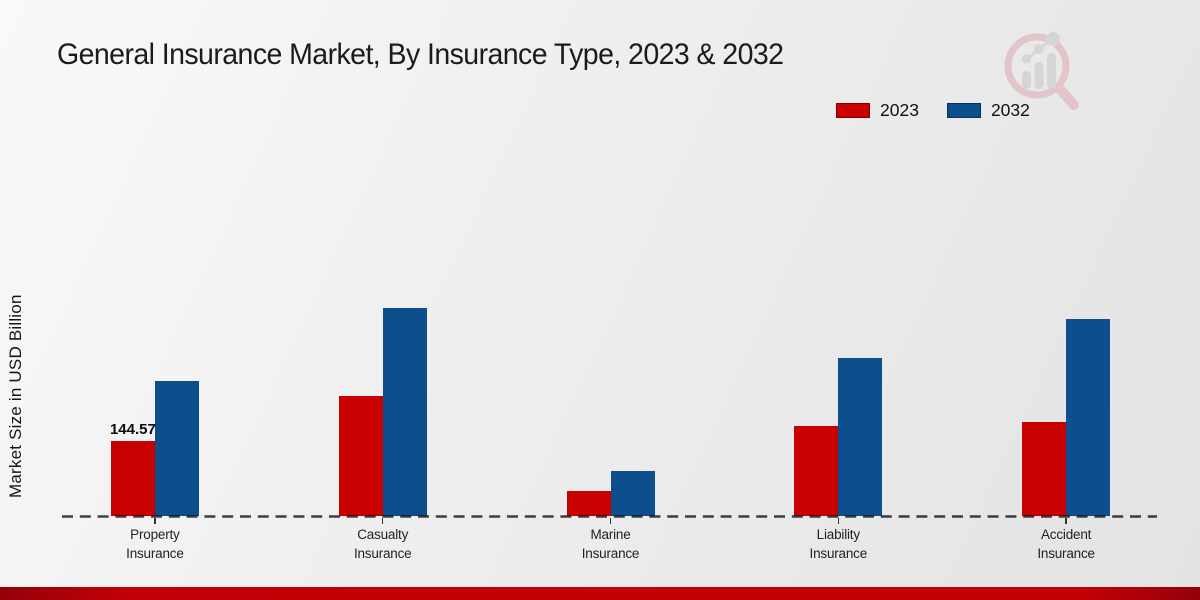 The height and width of the screenshot is (600, 1200). Describe the element at coordinates (600, 593) in the screenshot. I see `footer-accent-bar` at that location.